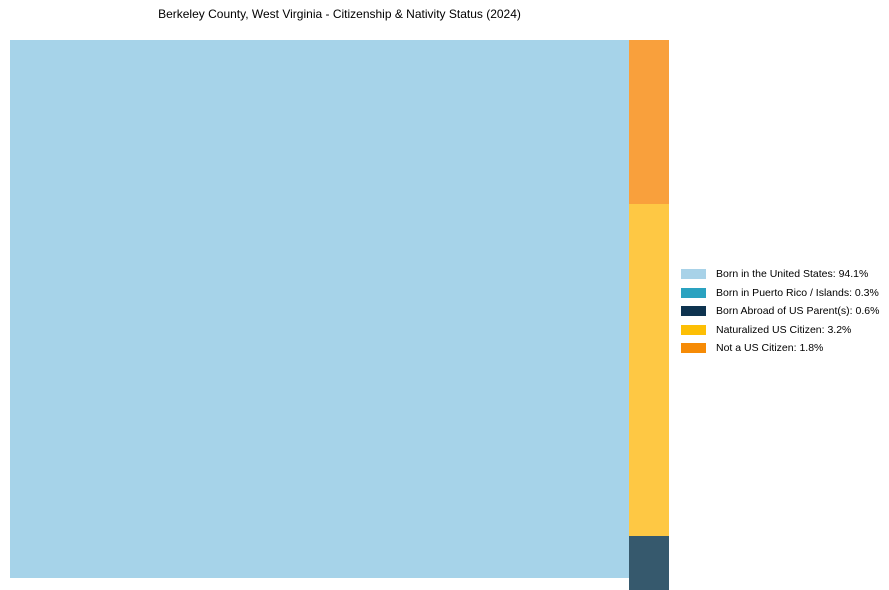  Describe the element at coordinates (792, 274) in the screenshot. I see `legend-label-born-in-united-states: Born in the United States: 94.1%` at that location.